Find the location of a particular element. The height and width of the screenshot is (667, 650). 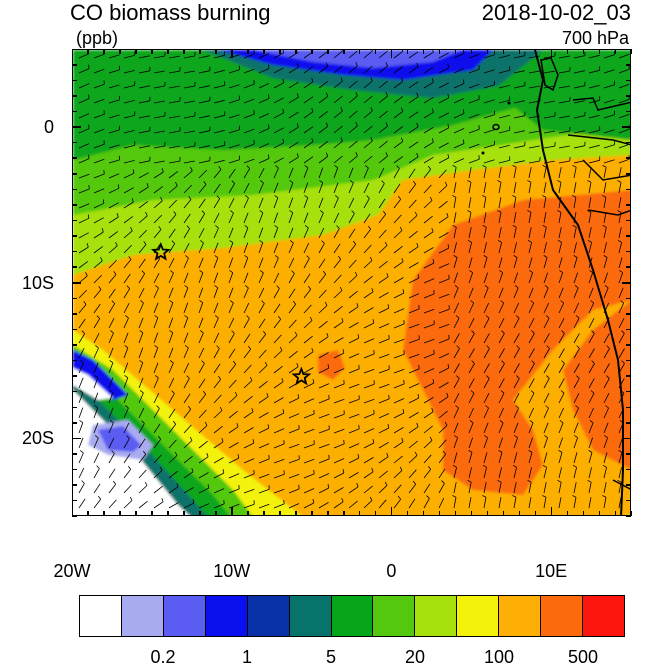

colorbar-label: 20 is located at coordinates (415, 657).